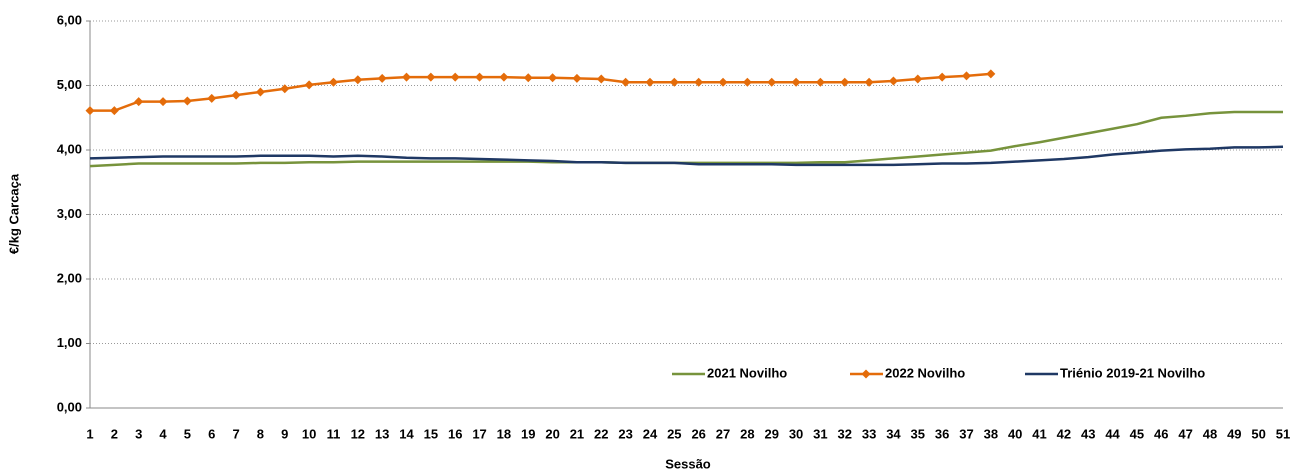 The image size is (1305, 475). I want to click on x-tick-label: 26, so click(698, 433).